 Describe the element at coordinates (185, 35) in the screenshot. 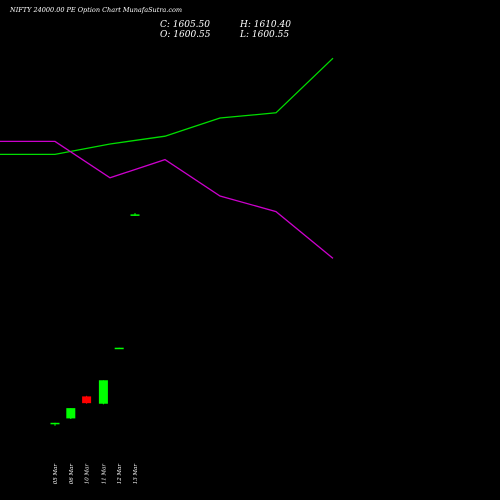

I see `open-value: O: 1600.55` at that location.